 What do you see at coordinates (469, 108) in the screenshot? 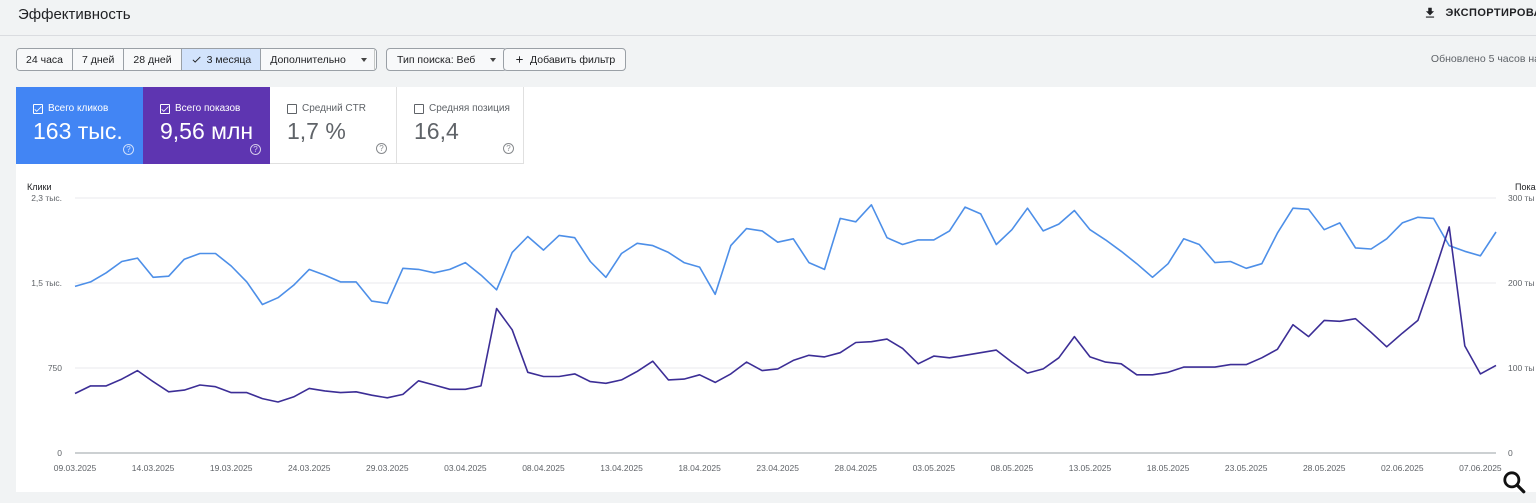
I see `metric-position-label: Средняя позиция` at bounding box center [469, 108].